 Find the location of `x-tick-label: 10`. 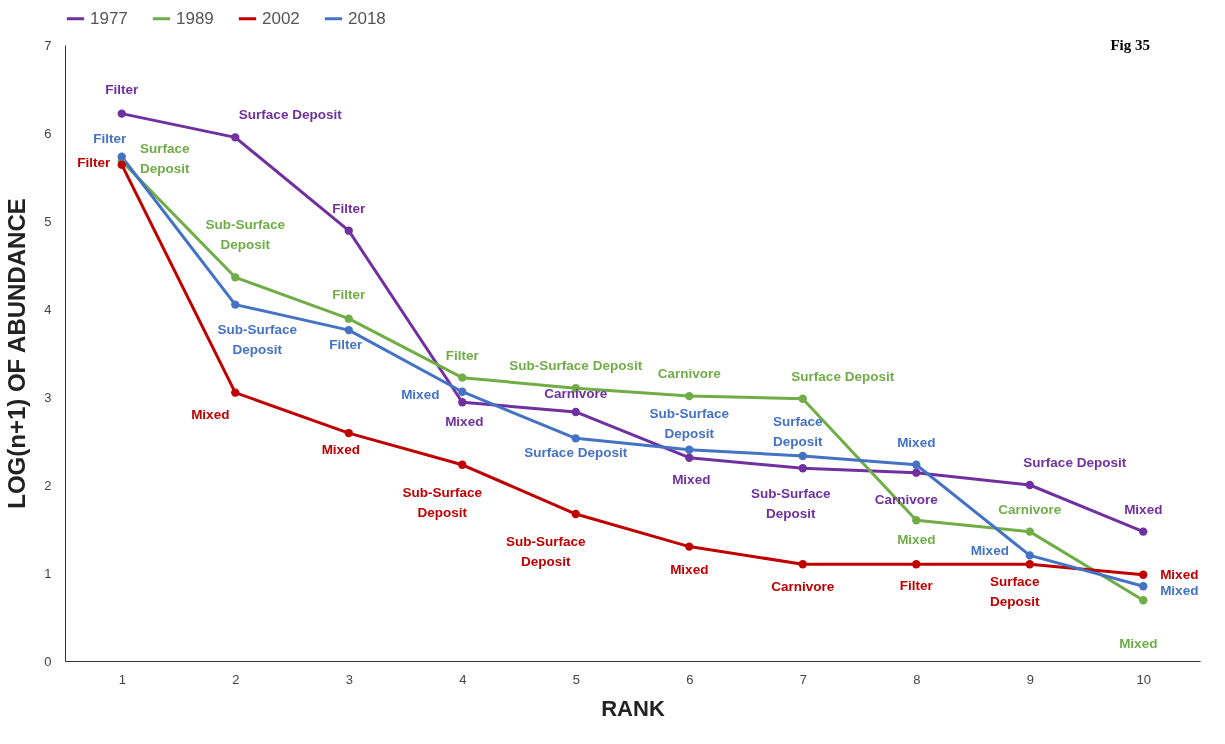

x-tick-label: 10 is located at coordinates (1143, 679).